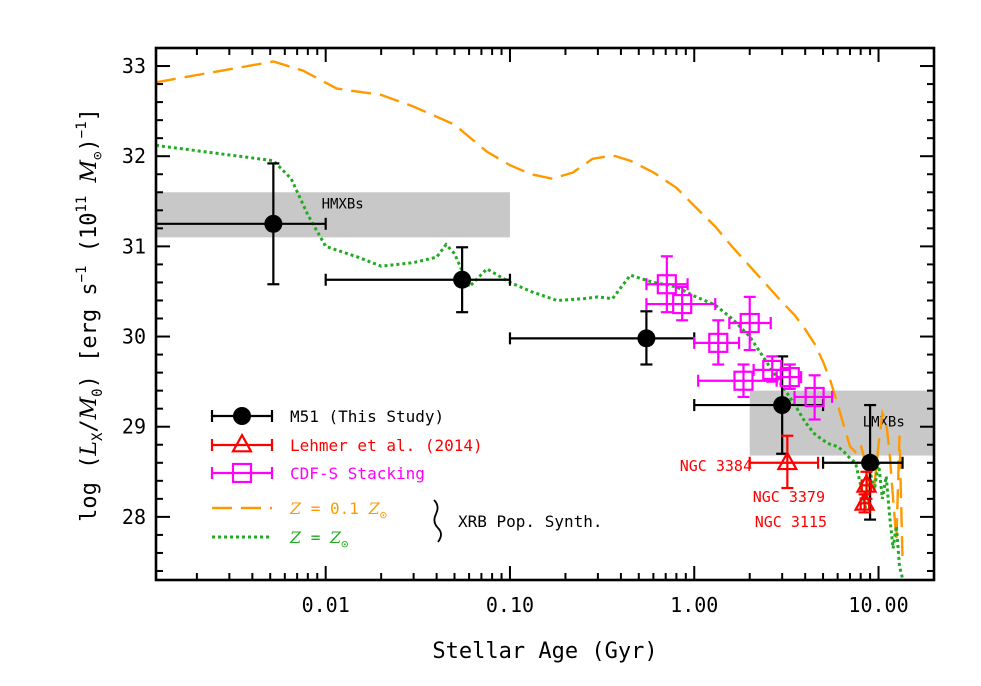 The image size is (981, 686). What do you see at coordinates (367, 416) in the screenshot?
I see `legend-label: M51 (This Study)` at bounding box center [367, 416].